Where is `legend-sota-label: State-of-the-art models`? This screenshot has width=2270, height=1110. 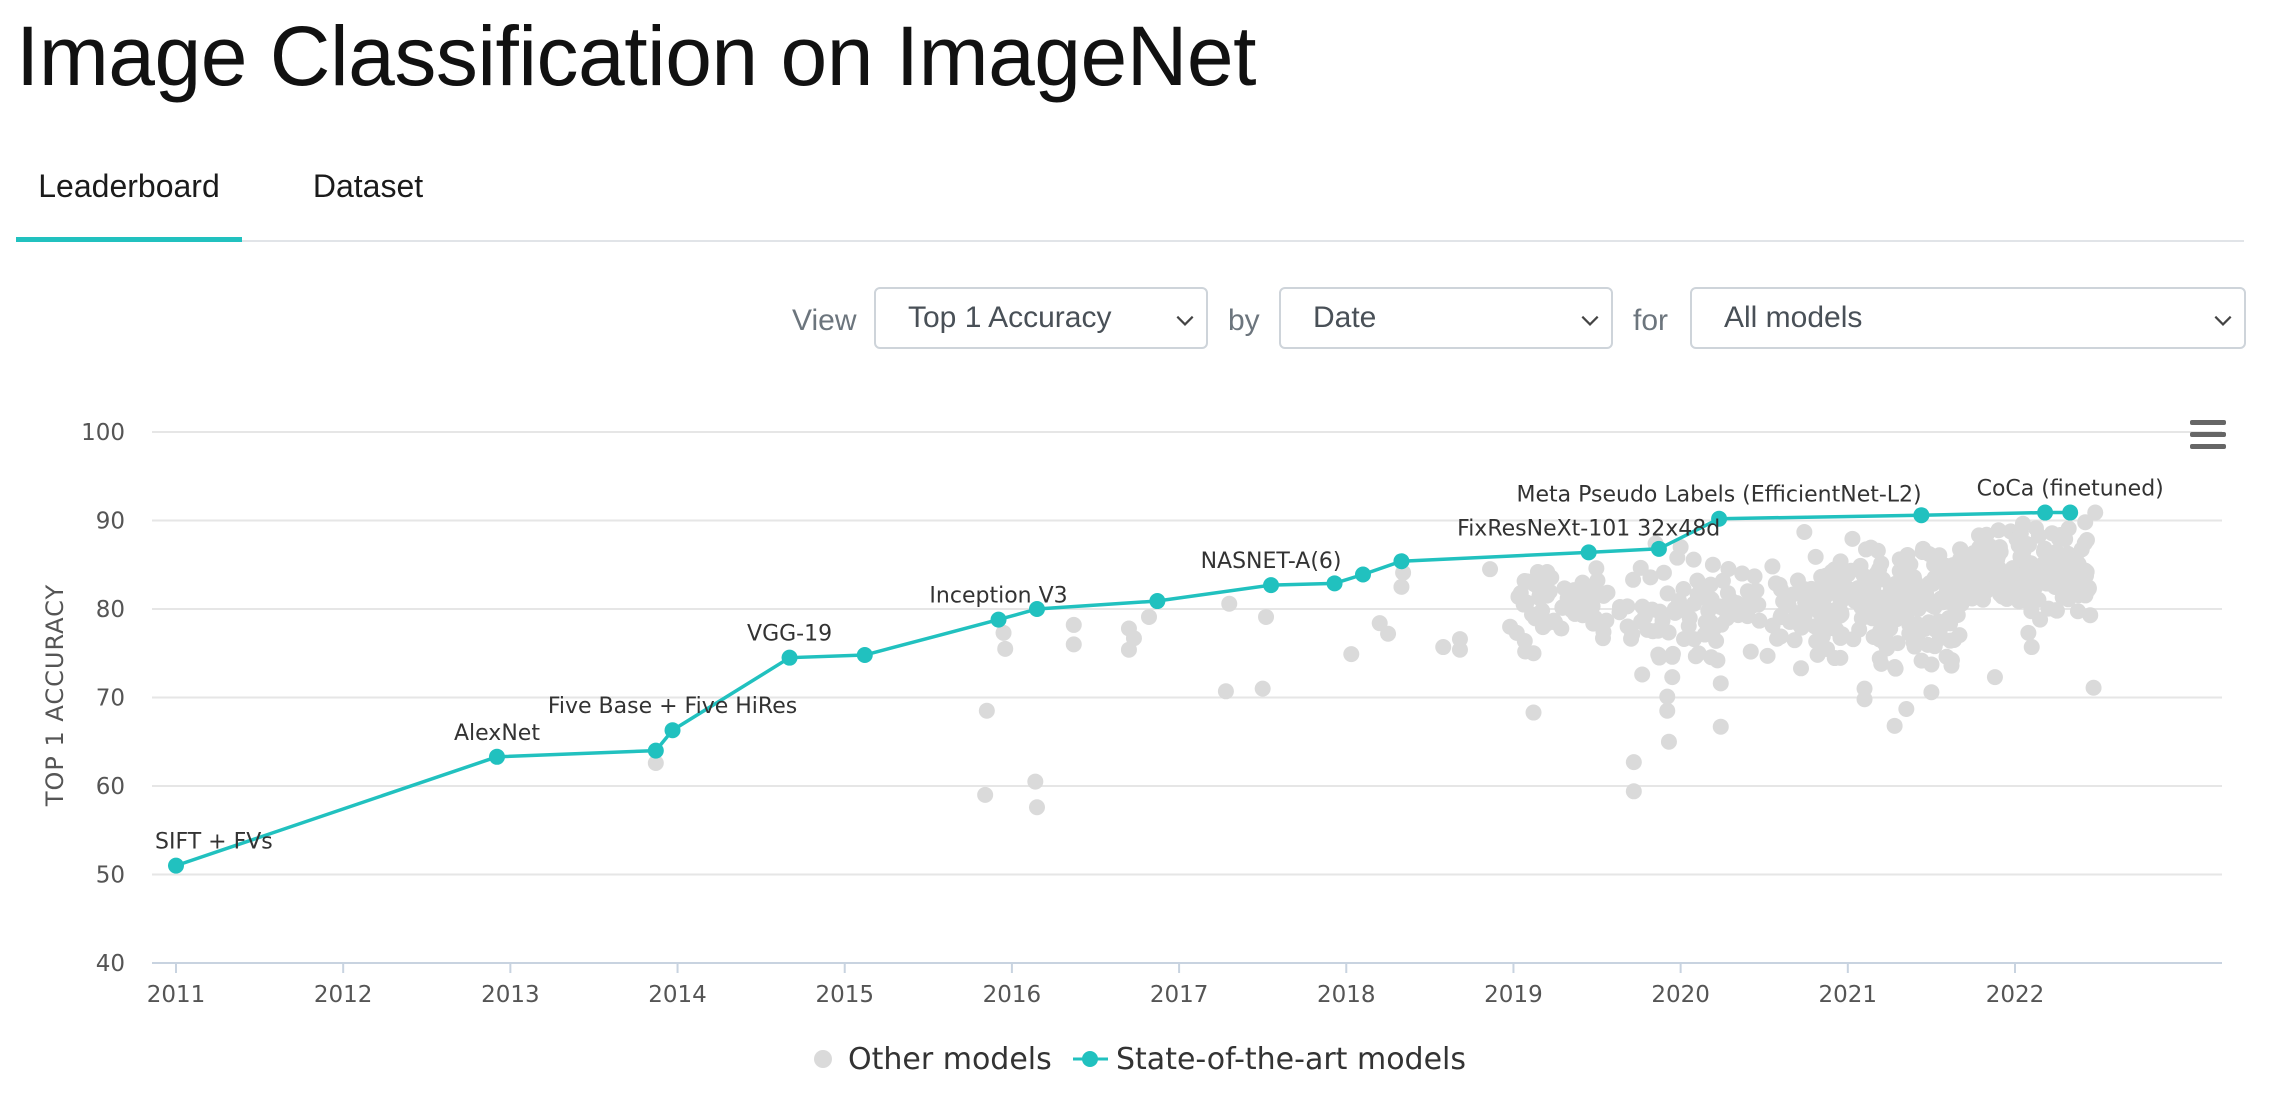 legend-sota-label: State-of-the-art models is located at coordinates (1291, 1059).